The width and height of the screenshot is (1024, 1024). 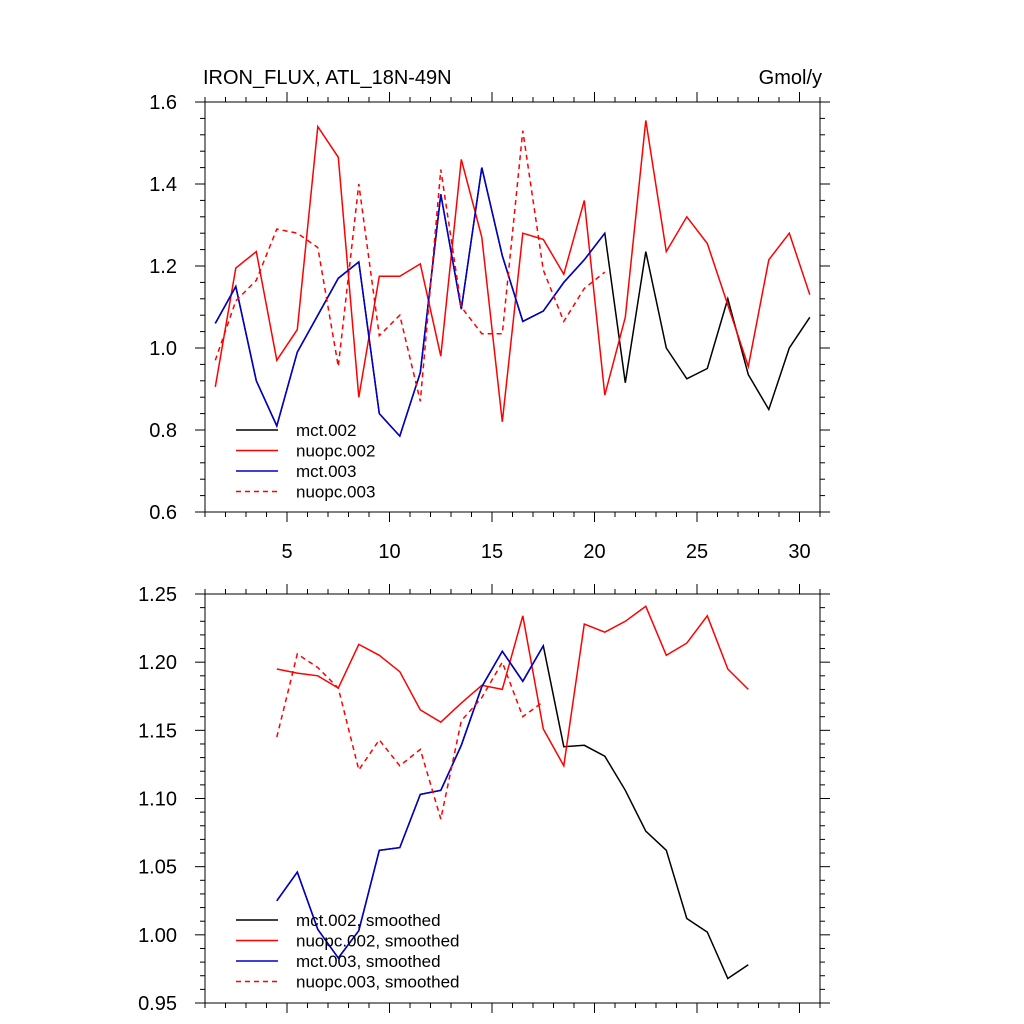 I want to click on series-line-nuopc-003-smoothed, so click(x=410, y=736).